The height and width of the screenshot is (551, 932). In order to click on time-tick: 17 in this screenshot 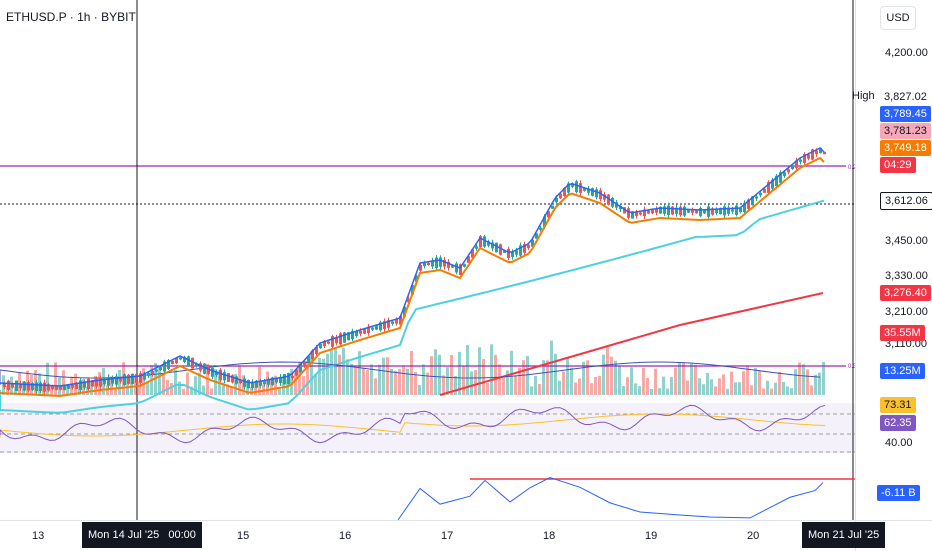, I will do `click(447, 536)`.